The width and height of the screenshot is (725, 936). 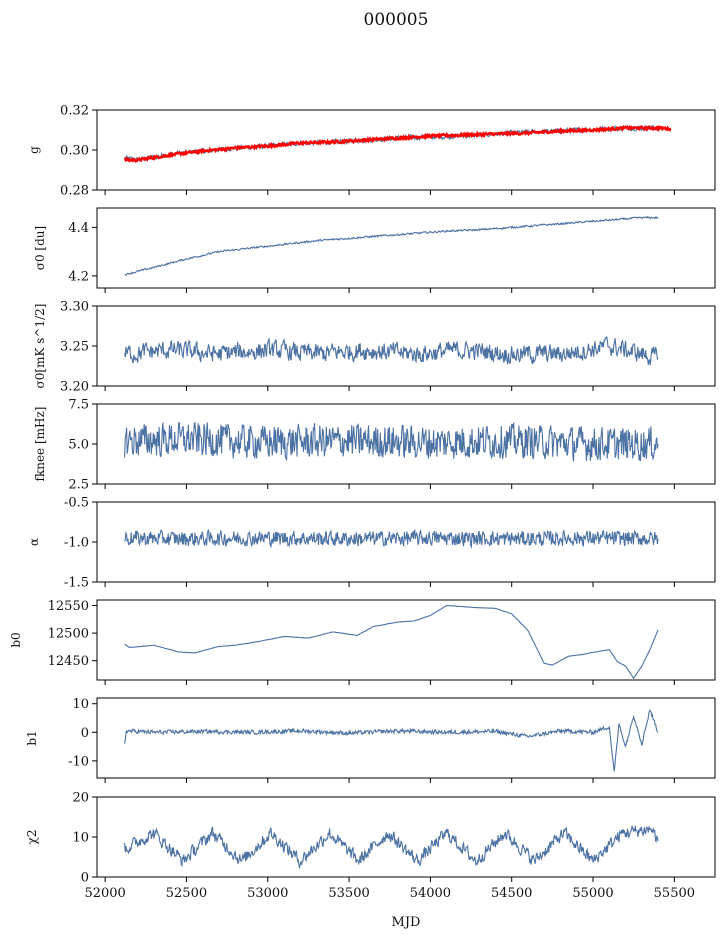 I want to click on y-tick-label: -10, so click(x=78, y=761).